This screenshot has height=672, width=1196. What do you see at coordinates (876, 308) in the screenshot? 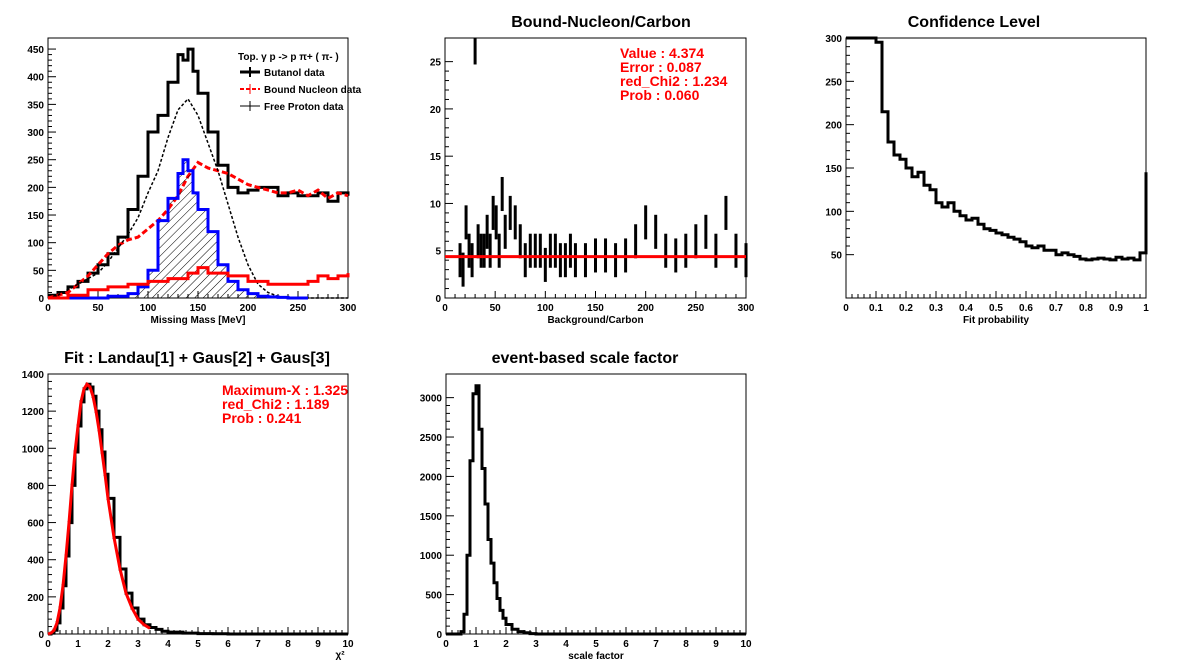
I see `x-tick-label: 0.1` at bounding box center [876, 308].